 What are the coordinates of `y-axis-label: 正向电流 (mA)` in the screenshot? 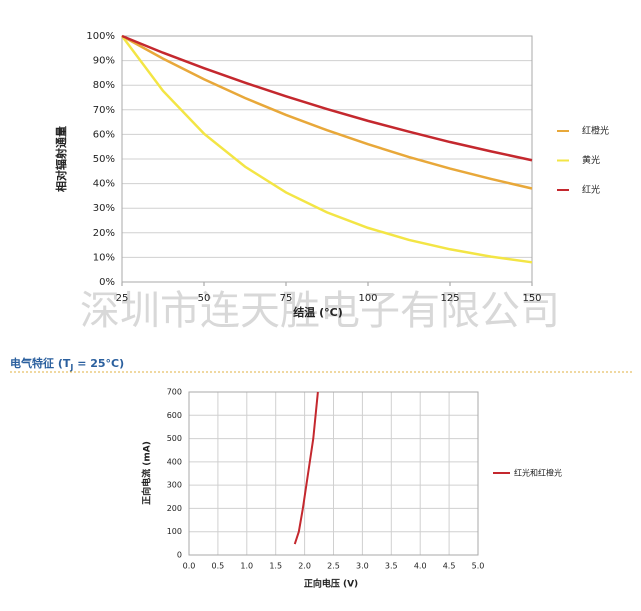 It's located at (147, 473).